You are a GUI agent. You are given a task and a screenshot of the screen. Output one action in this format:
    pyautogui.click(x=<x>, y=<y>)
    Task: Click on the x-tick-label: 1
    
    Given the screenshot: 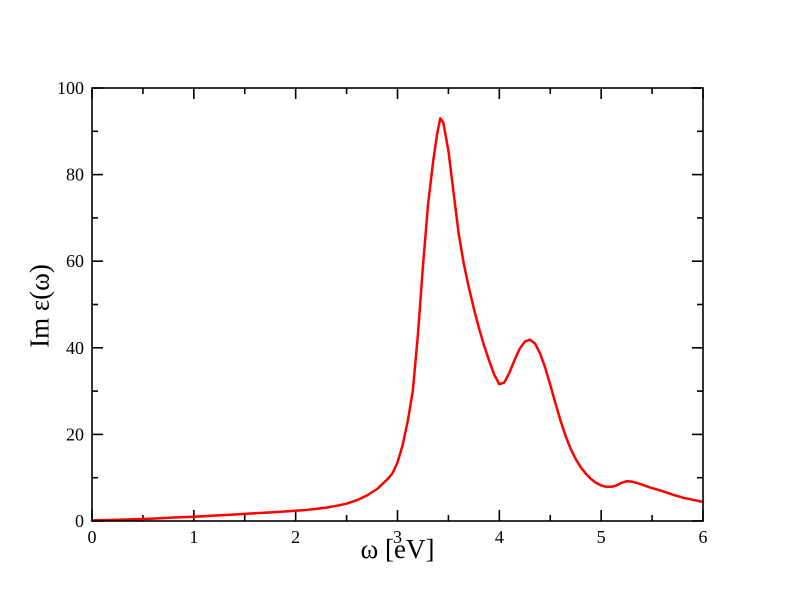 What is the action you would take?
    pyautogui.click(x=193, y=537)
    